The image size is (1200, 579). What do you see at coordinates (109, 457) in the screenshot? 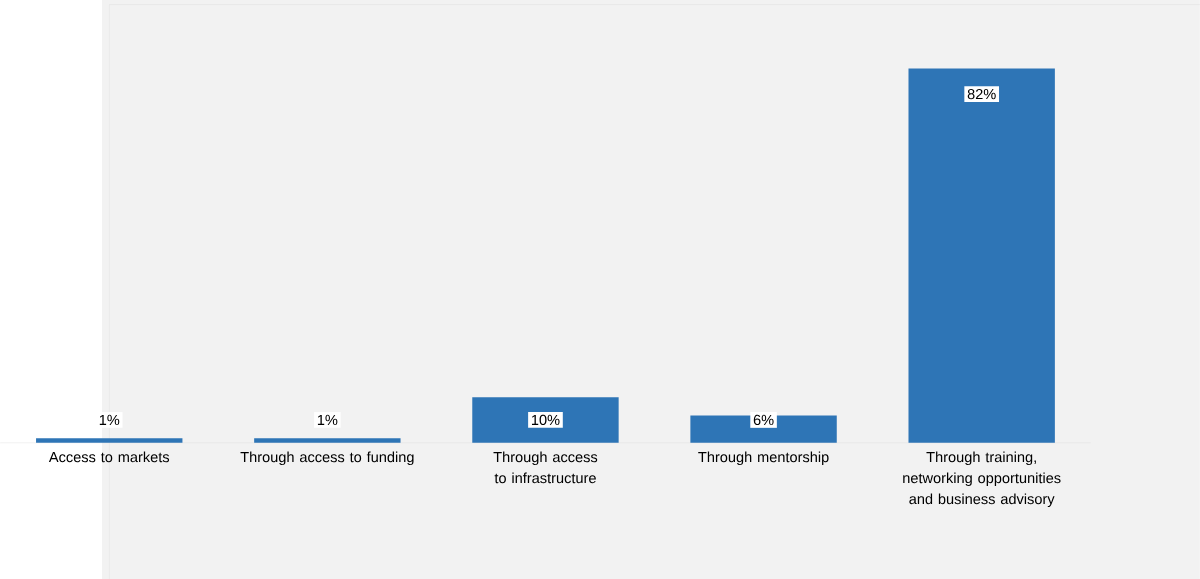
I see `x-tick-label: Access to markets` at bounding box center [109, 457].